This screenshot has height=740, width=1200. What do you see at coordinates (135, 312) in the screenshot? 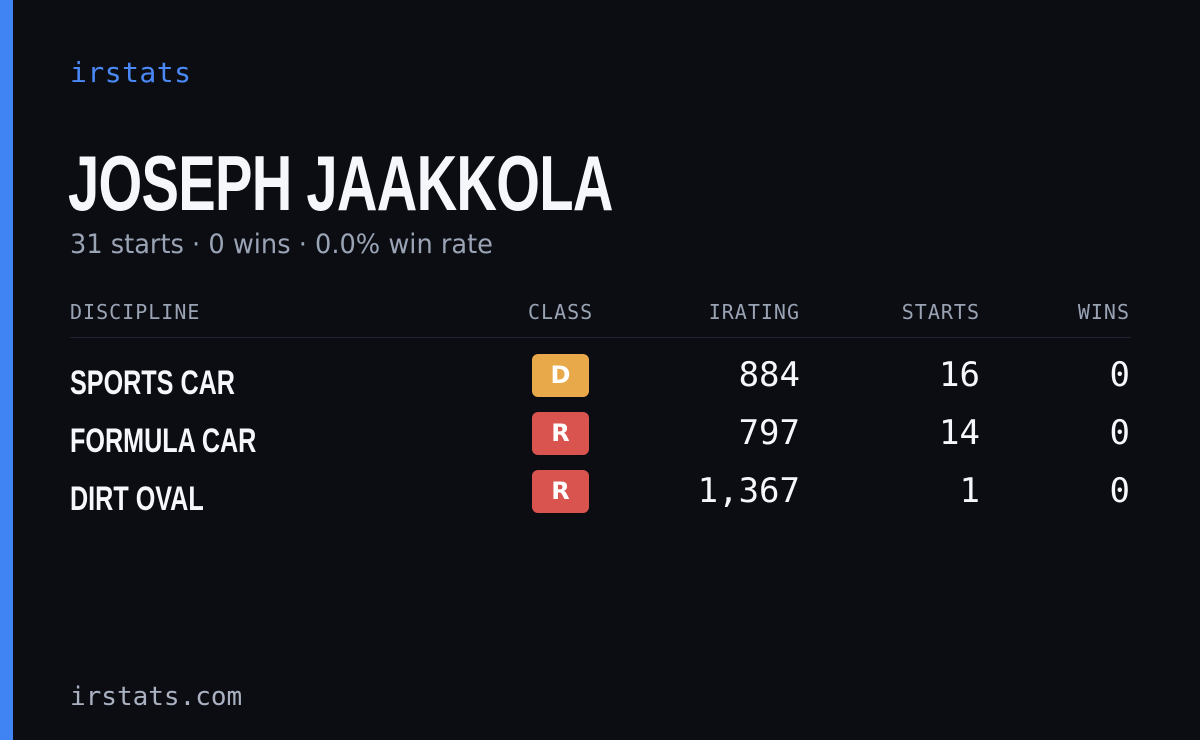
I see `header-discipline: DISCIPLINE` at bounding box center [135, 312].